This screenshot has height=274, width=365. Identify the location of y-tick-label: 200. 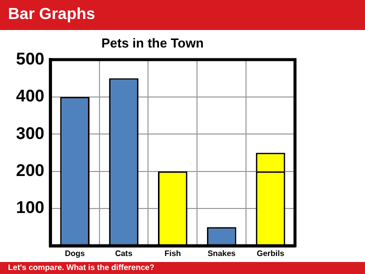
(30, 170).